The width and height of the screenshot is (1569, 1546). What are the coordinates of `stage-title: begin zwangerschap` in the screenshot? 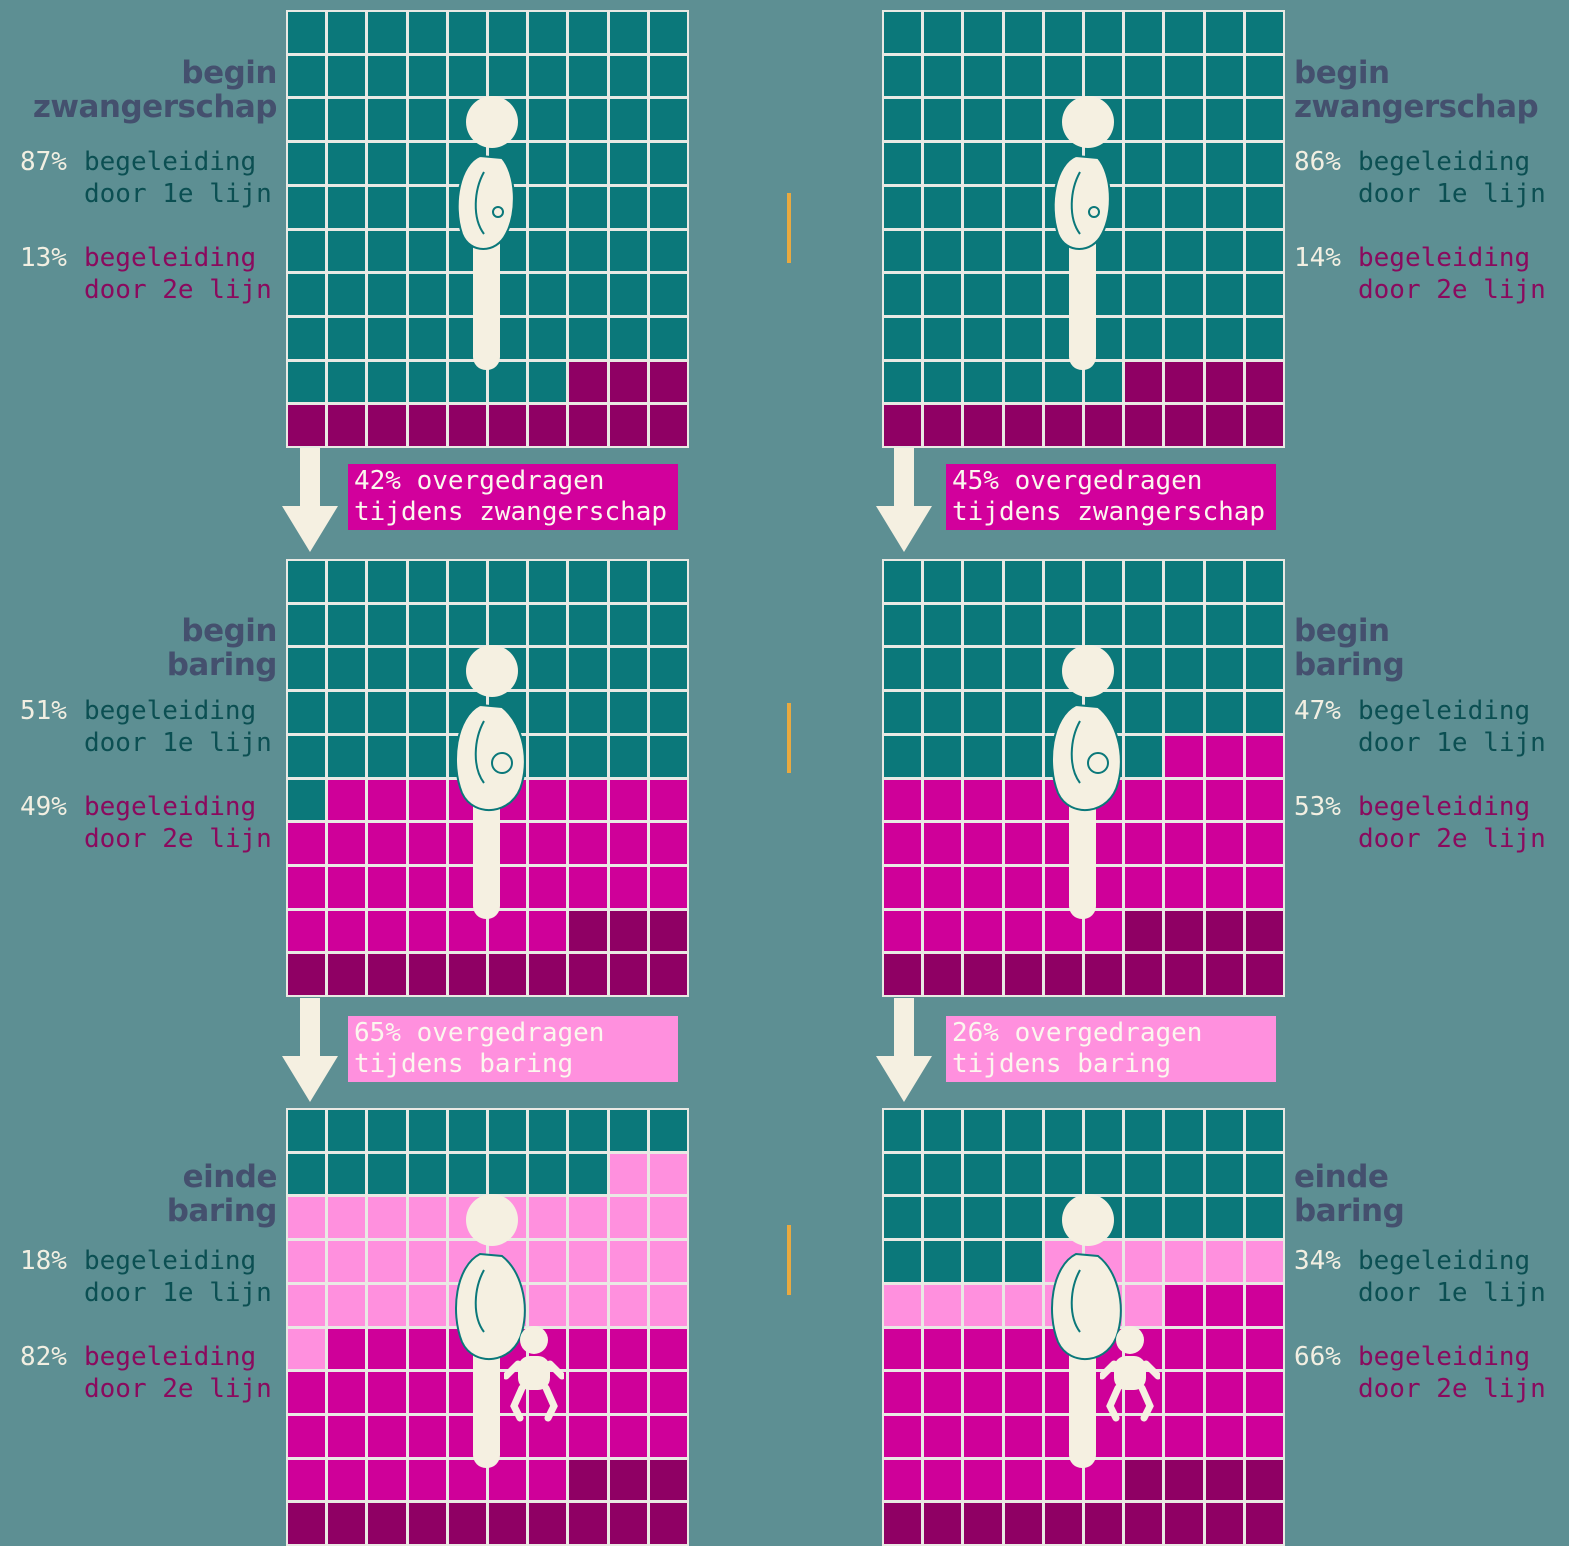 It's located at (155, 90).